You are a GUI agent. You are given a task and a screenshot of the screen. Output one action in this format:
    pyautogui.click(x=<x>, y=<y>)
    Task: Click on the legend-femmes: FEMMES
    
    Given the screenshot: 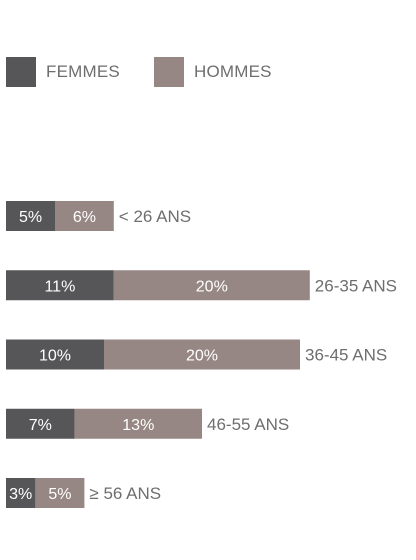 What is the action you would take?
    pyautogui.click(x=63, y=72)
    